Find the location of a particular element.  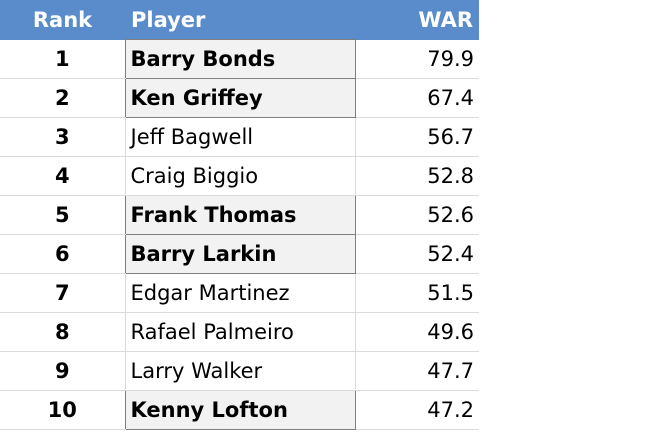

rank-cell: 1 is located at coordinates (62, 59).